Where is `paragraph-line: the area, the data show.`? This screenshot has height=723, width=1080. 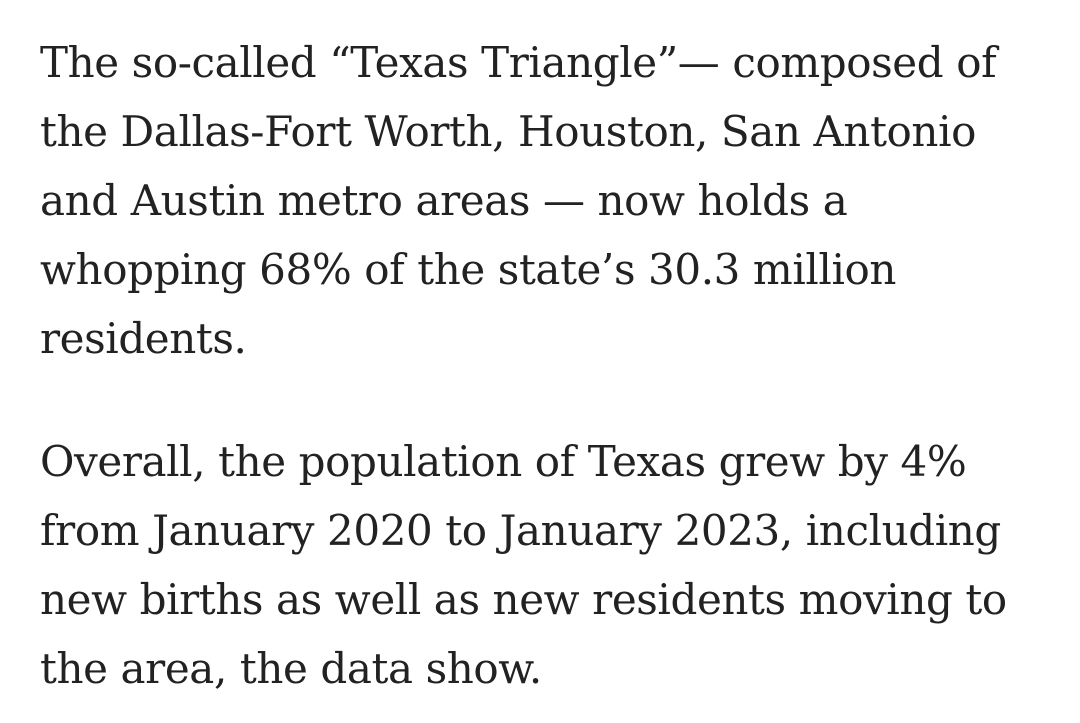 paragraph-line: the area, the data show. is located at coordinates (291, 668).